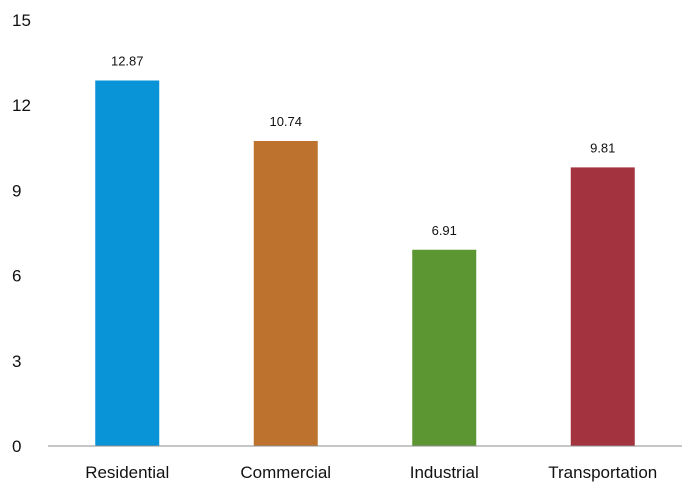  Describe the element at coordinates (602, 472) in the screenshot. I see `x-category-label: Transportation` at that location.